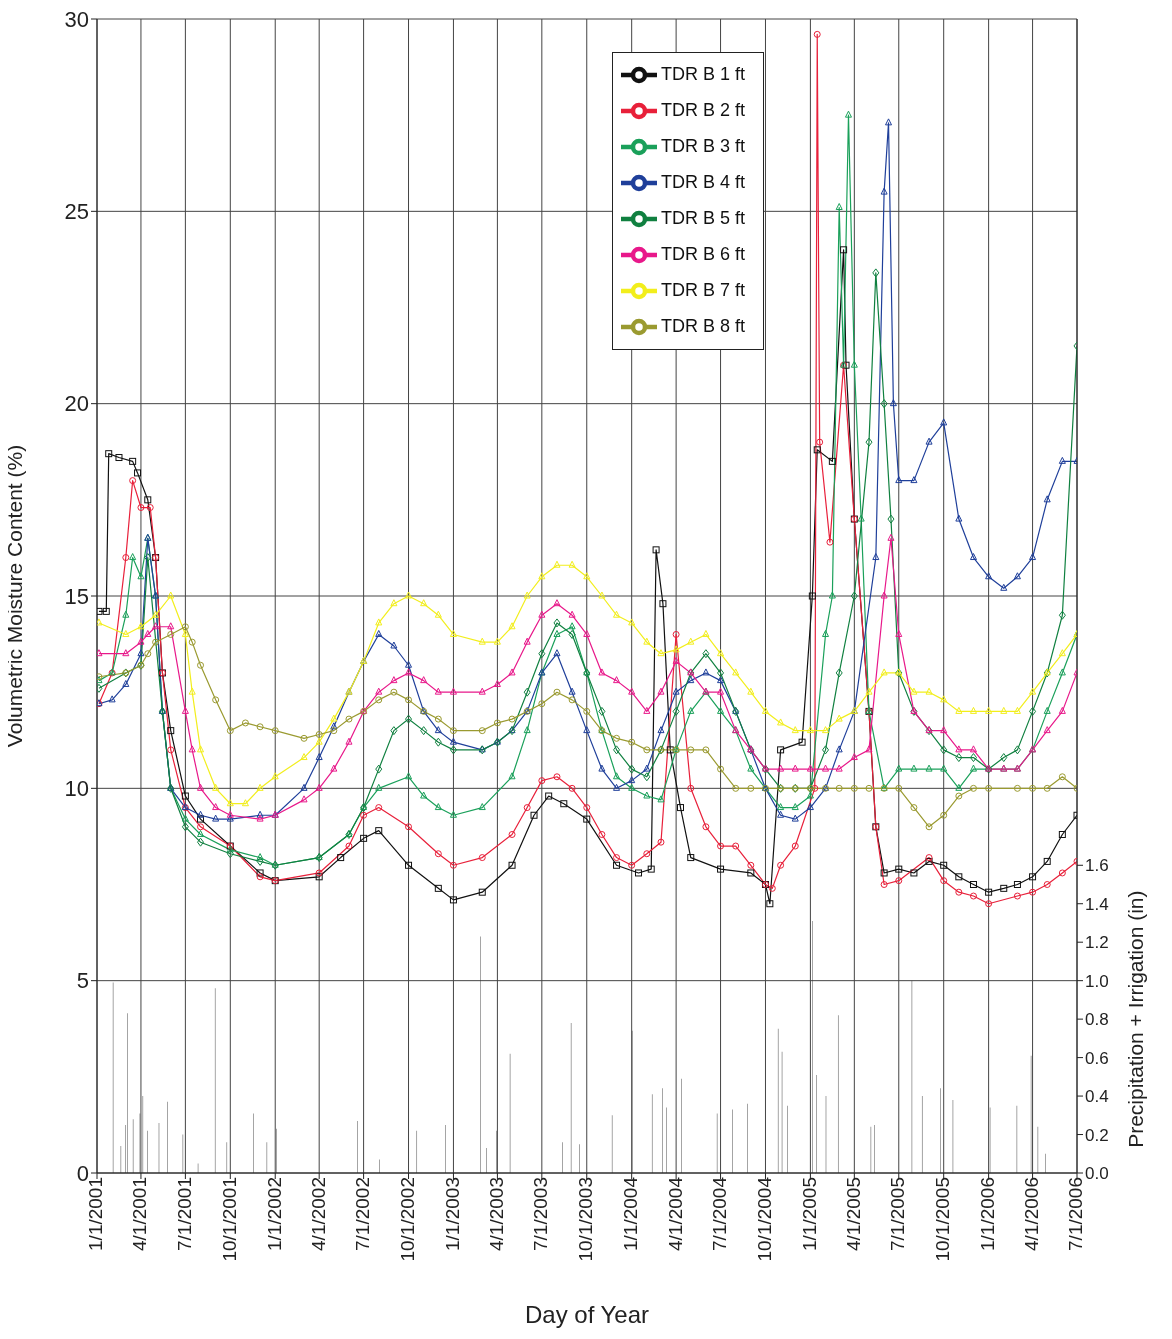 This screenshot has width=1172, height=1339. What do you see at coordinates (363, 1214) in the screenshot?
I see `x-tick-label: 7/1/2002` at bounding box center [363, 1214].